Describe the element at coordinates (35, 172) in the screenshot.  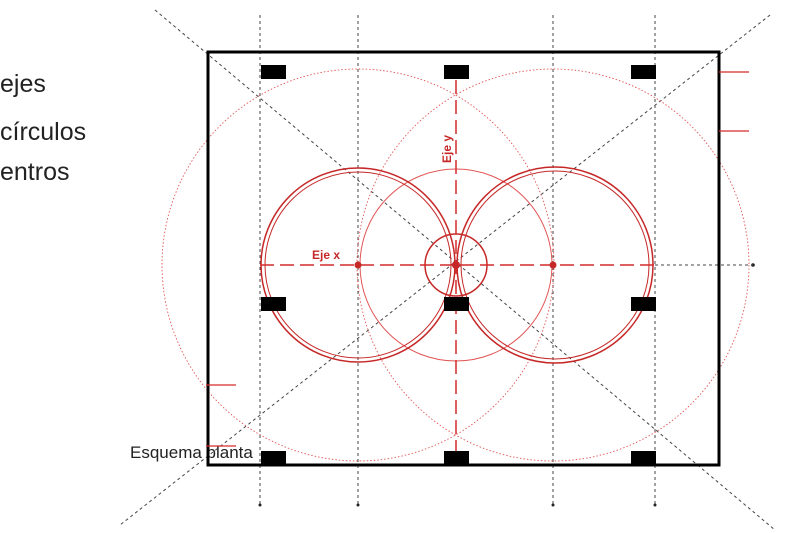
I see `legend-item-centers: entros` at that location.